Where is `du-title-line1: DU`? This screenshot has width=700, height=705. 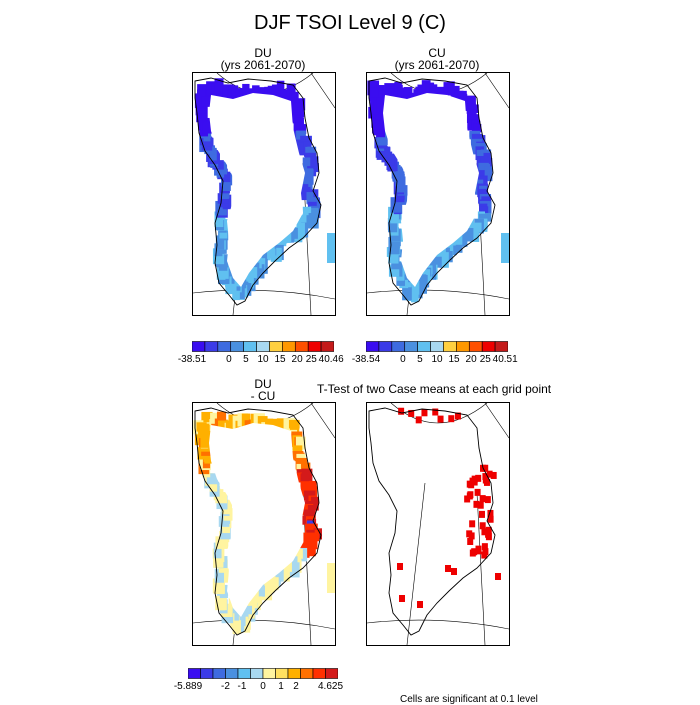 du-title-line1: DU is located at coordinates (263, 53).